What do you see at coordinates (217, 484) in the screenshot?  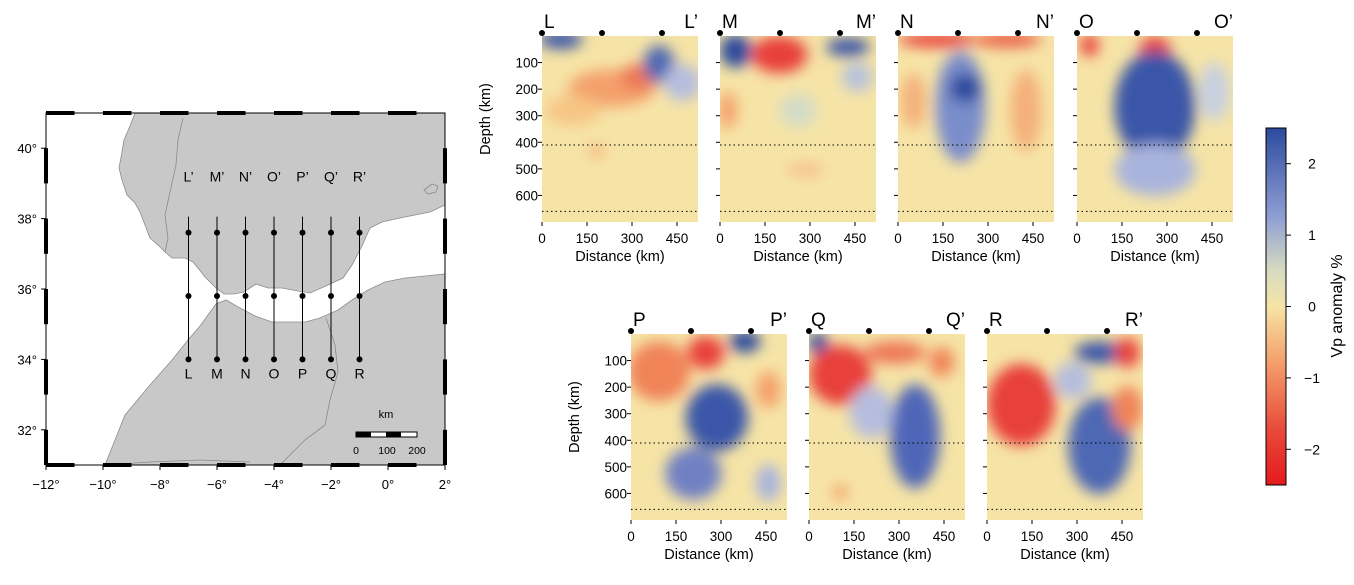 I see `map-x-tick-label: −6°` at bounding box center [217, 484].